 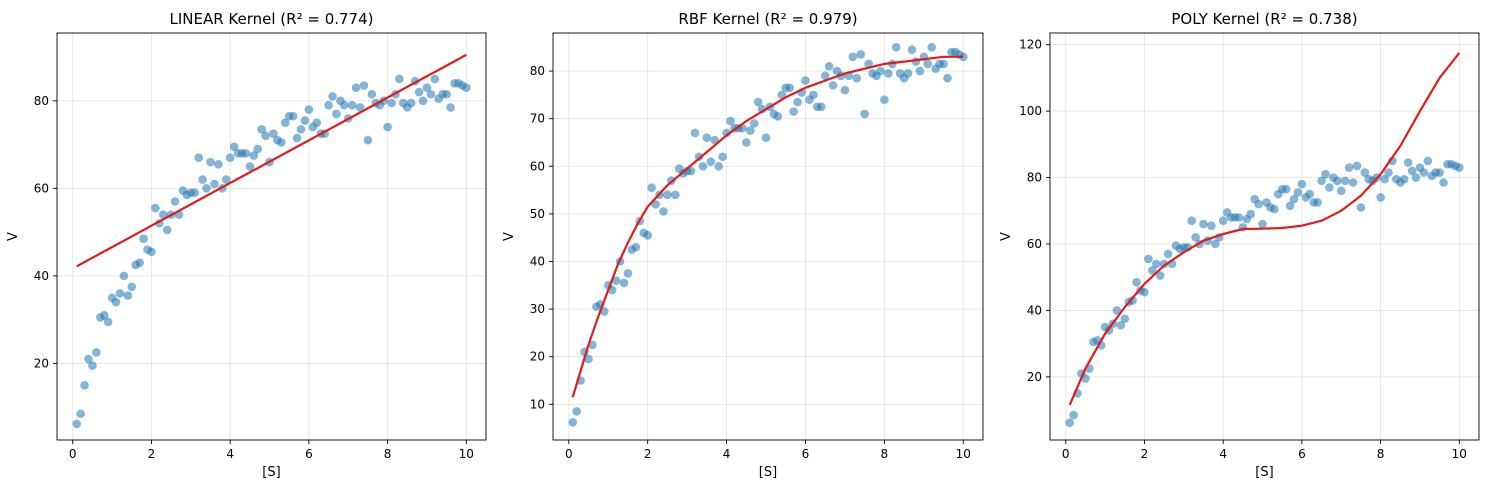 I want to click on rbf-kernel-x-tick-label: 8, so click(x=885, y=454).